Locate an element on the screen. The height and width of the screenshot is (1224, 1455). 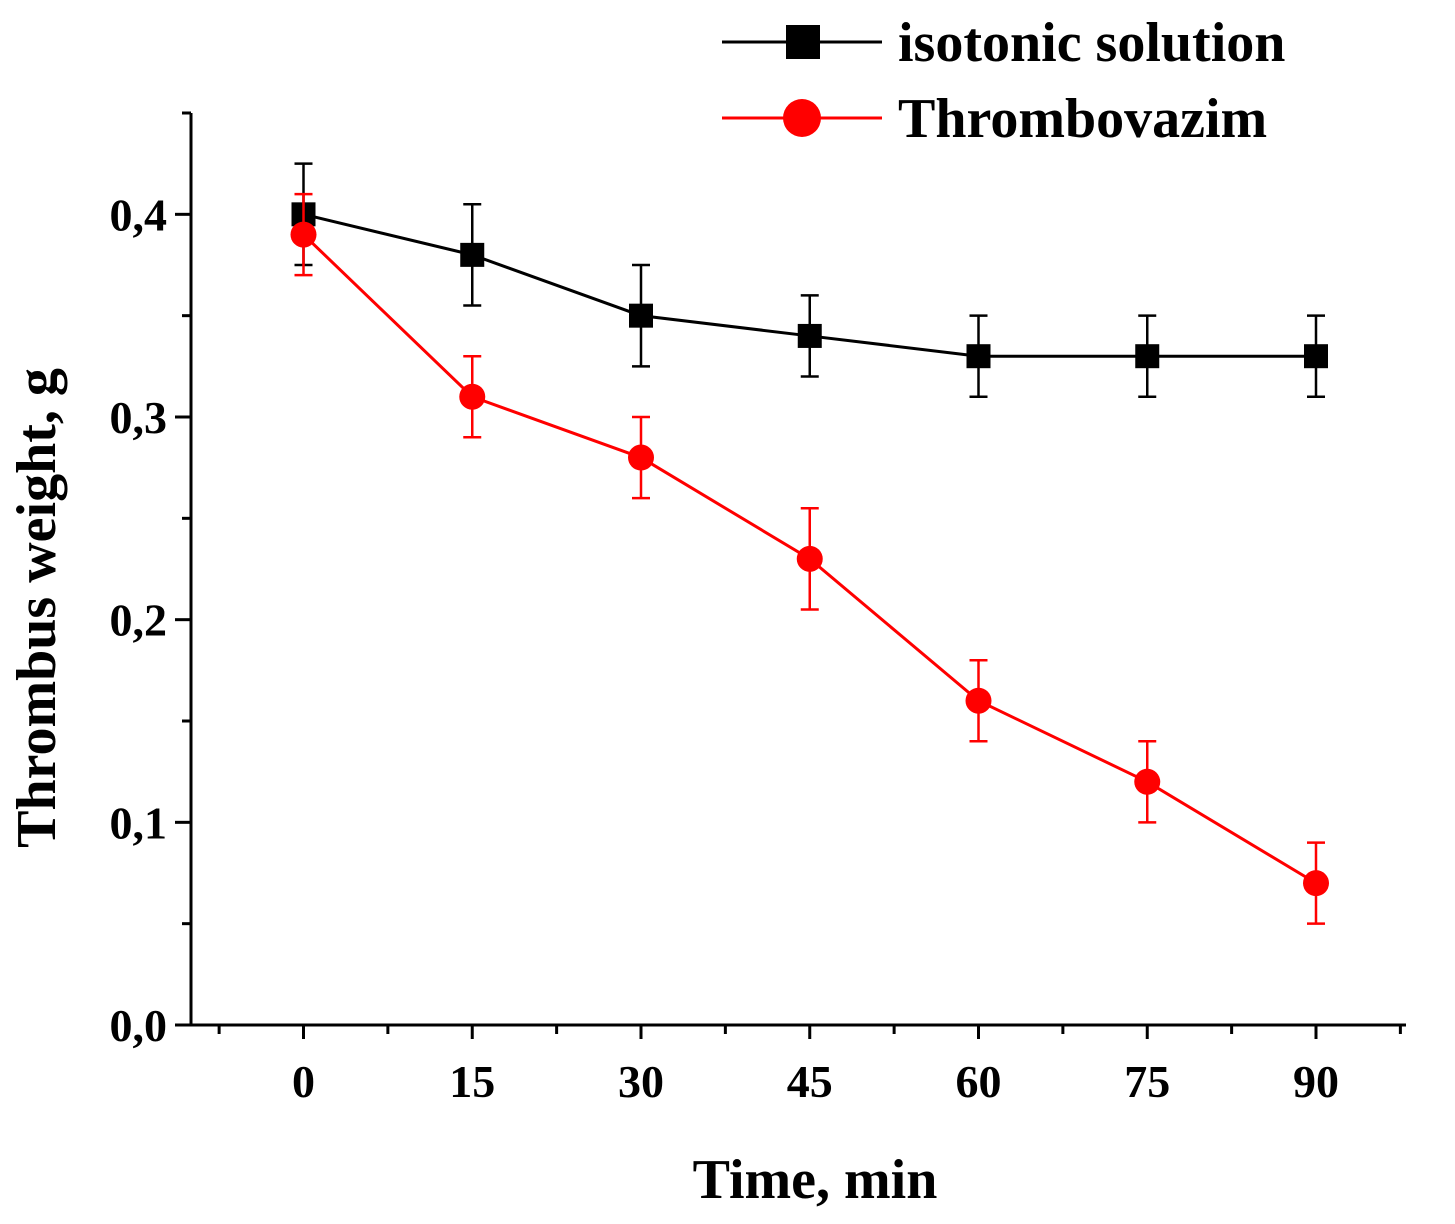
x-tick-label: 75 is located at coordinates (1147, 1081).